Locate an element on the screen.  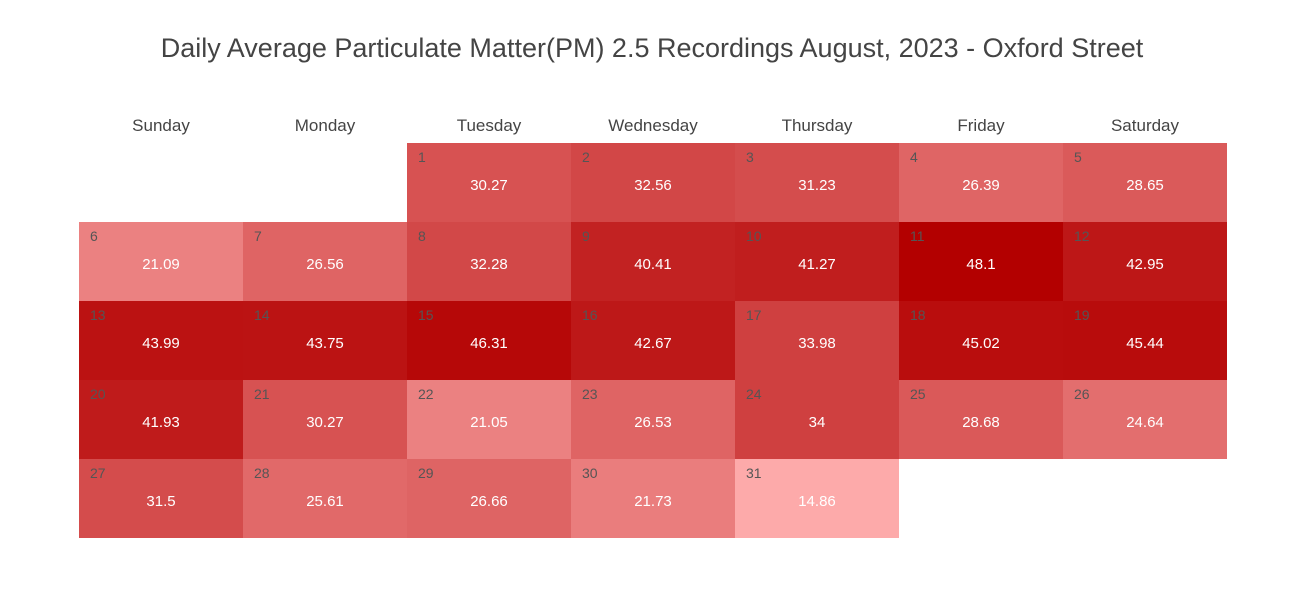
value-label: 45.02 is located at coordinates (981, 343).